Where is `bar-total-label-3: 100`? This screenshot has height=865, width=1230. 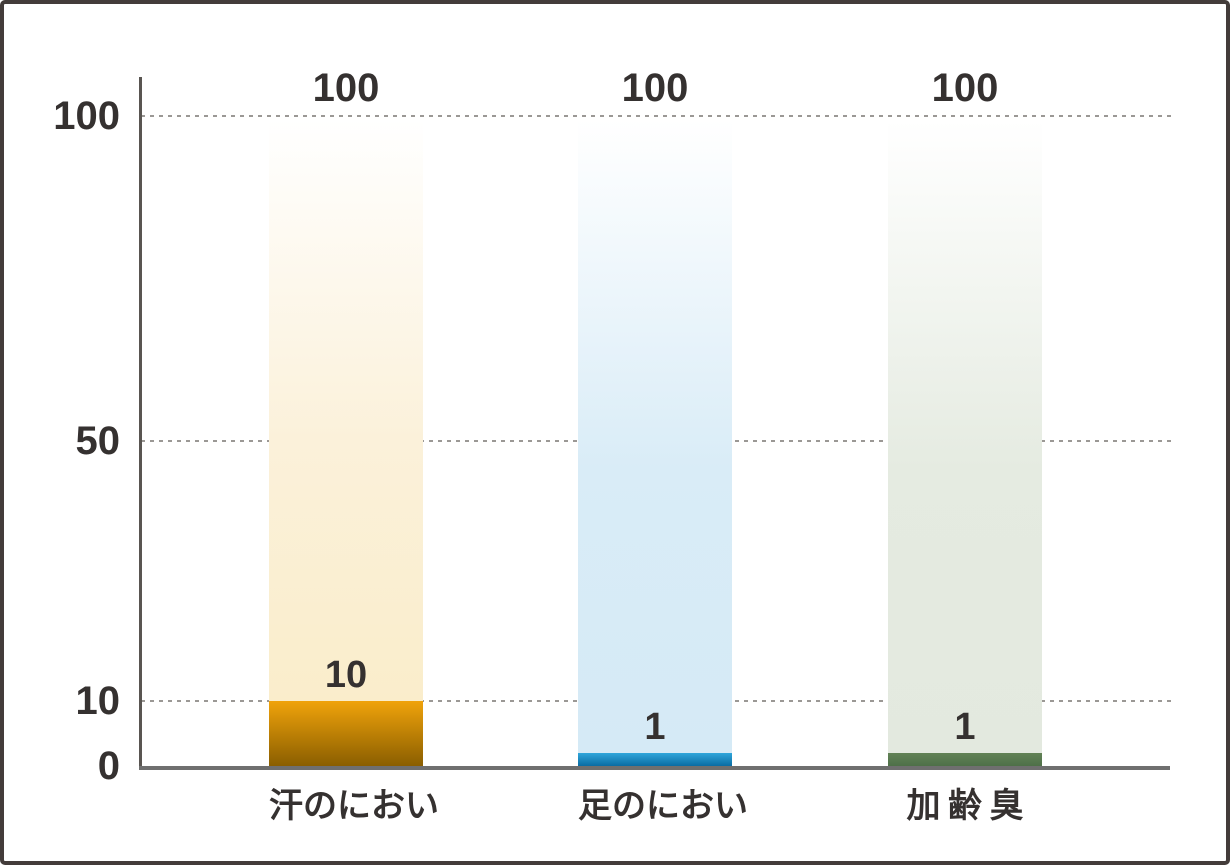
bar-total-label-3: 100 is located at coordinates (965, 88).